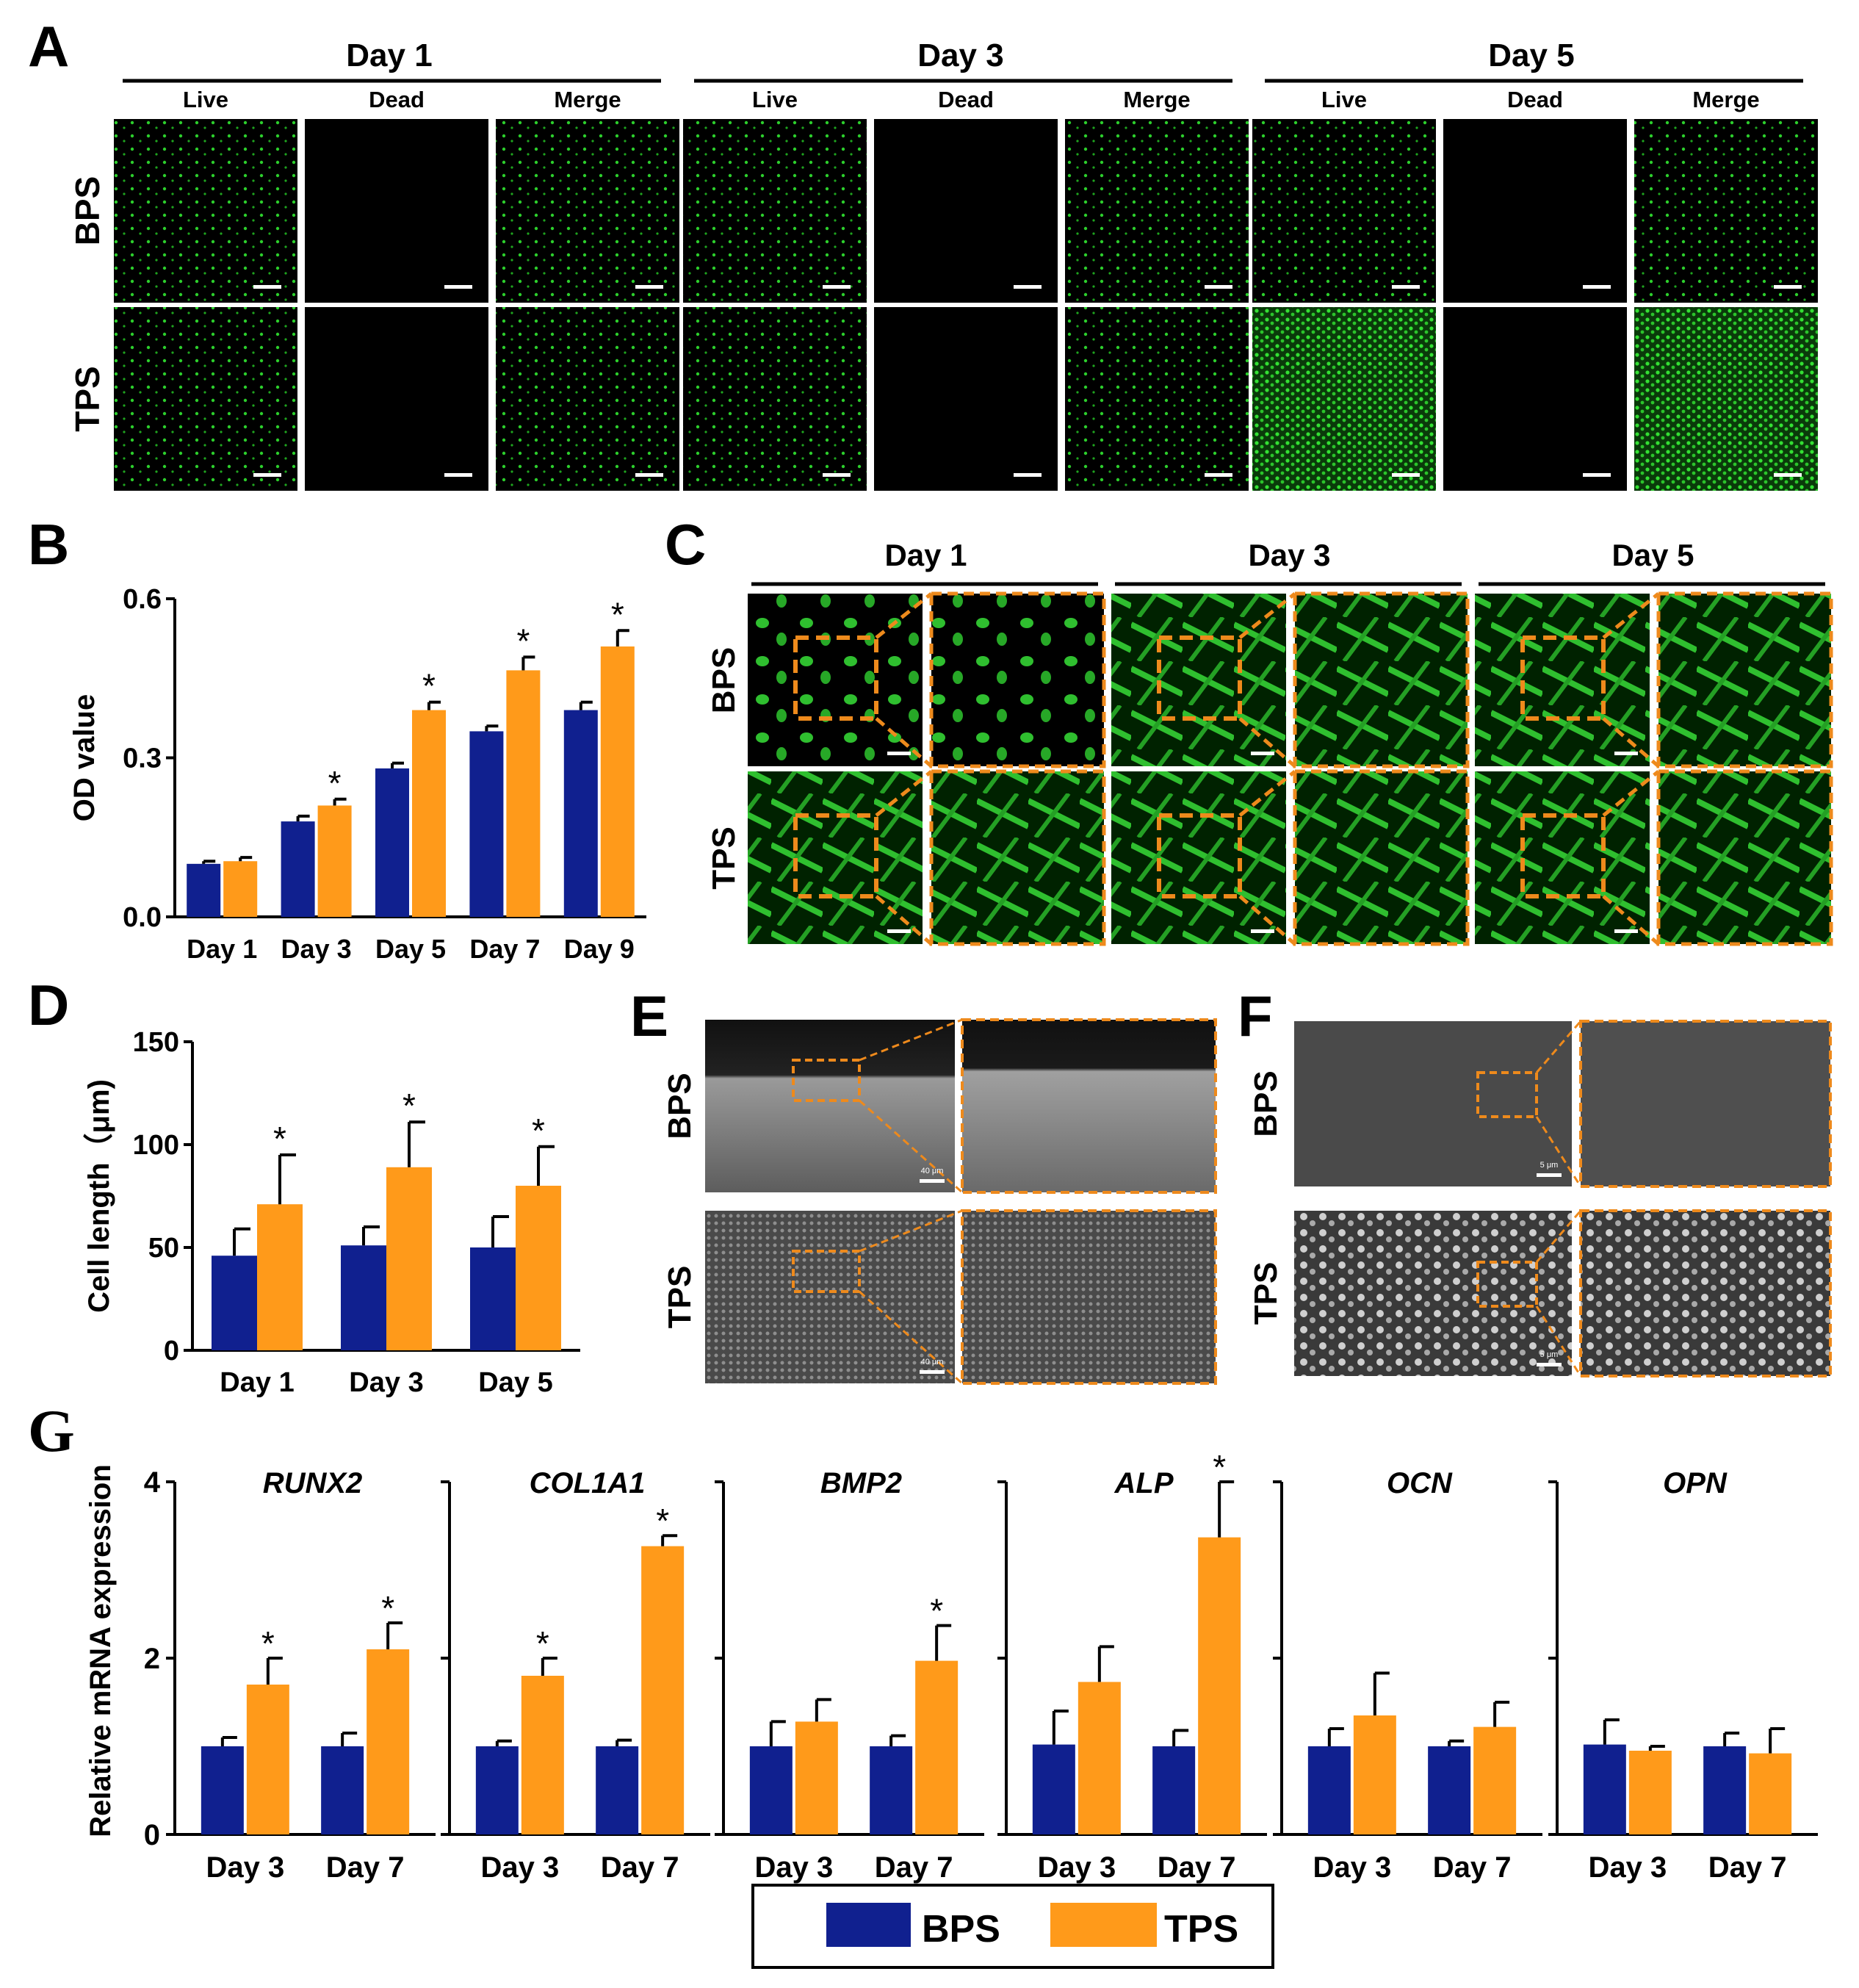 Image resolution: width=1859 pixels, height=1988 pixels. I want to click on micrograph-bps-live, so click(205, 211).